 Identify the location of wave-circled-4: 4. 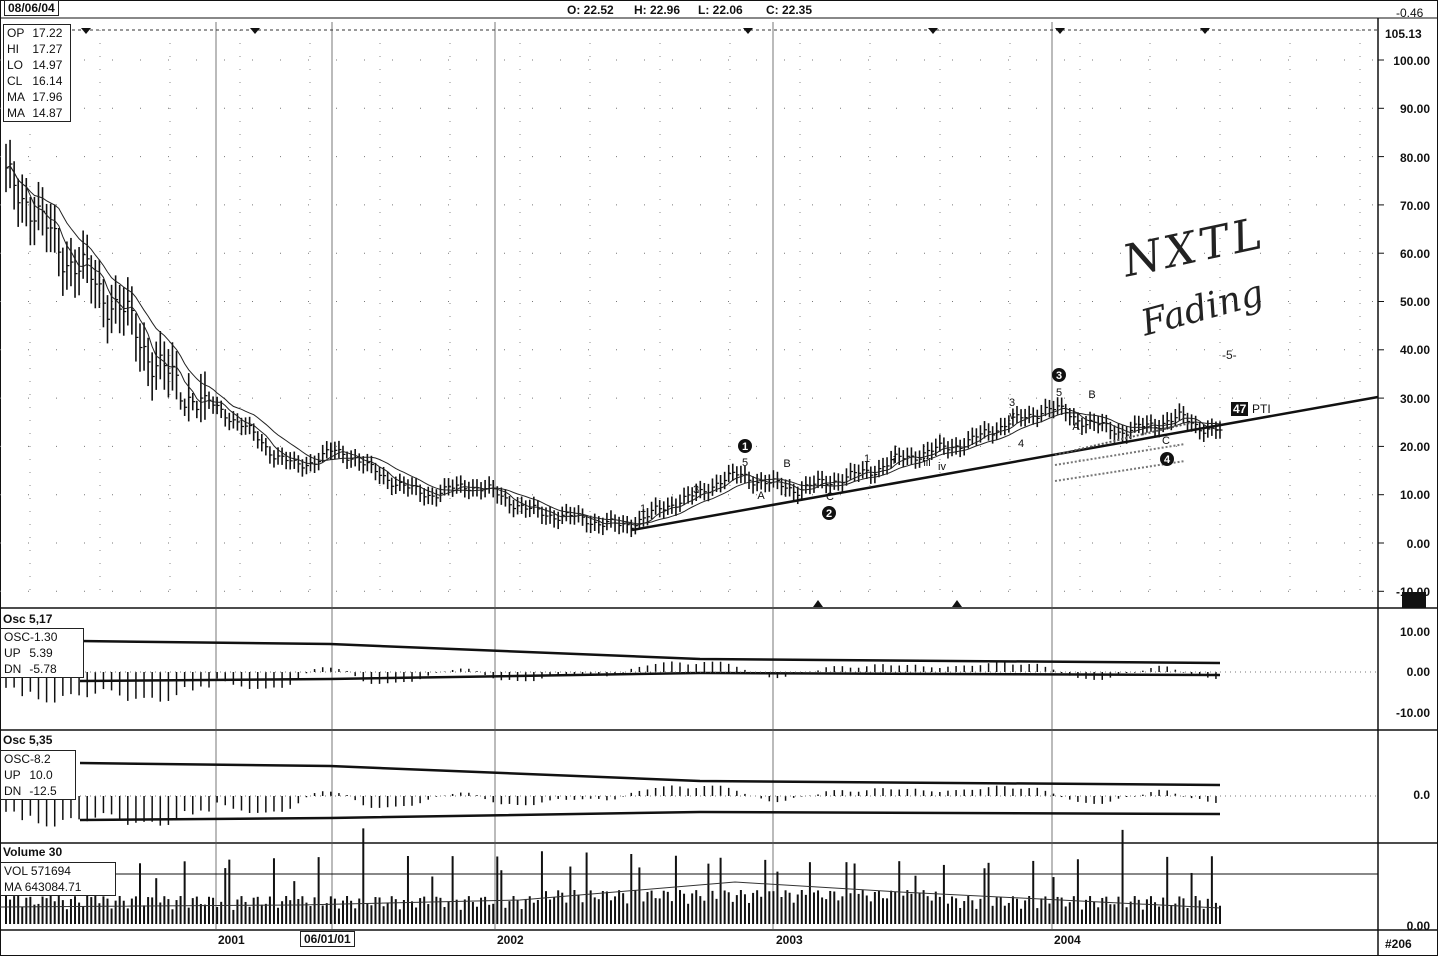
(1167, 460).